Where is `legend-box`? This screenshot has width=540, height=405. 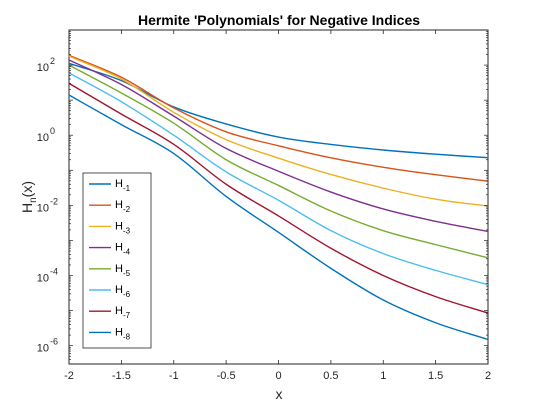
legend-box is located at coordinates (117, 260).